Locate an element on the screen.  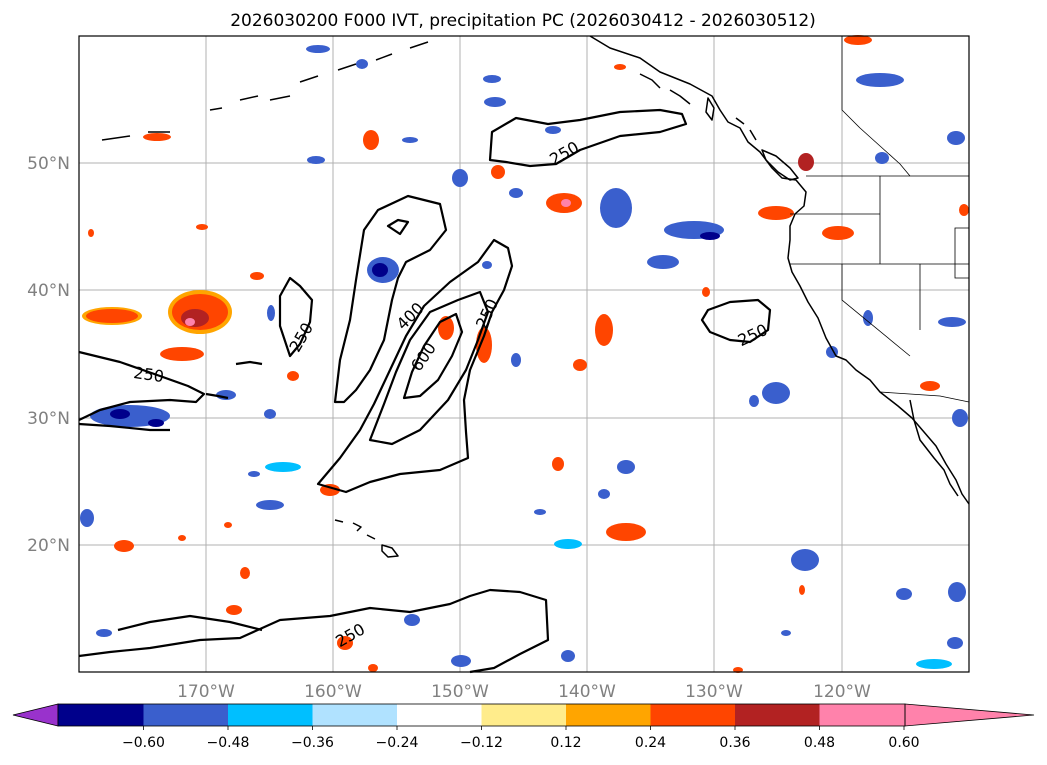
political-borders is located at coordinates (880, 219).